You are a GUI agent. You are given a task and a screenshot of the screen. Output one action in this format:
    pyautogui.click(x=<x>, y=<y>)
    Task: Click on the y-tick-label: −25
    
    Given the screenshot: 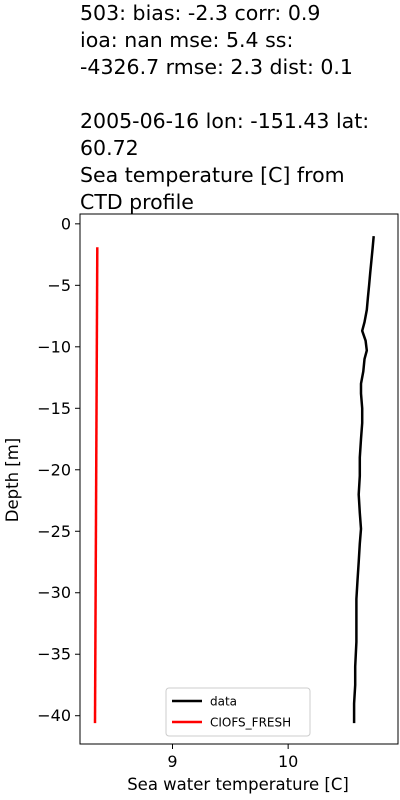 What is the action you would take?
    pyautogui.click(x=54, y=531)
    